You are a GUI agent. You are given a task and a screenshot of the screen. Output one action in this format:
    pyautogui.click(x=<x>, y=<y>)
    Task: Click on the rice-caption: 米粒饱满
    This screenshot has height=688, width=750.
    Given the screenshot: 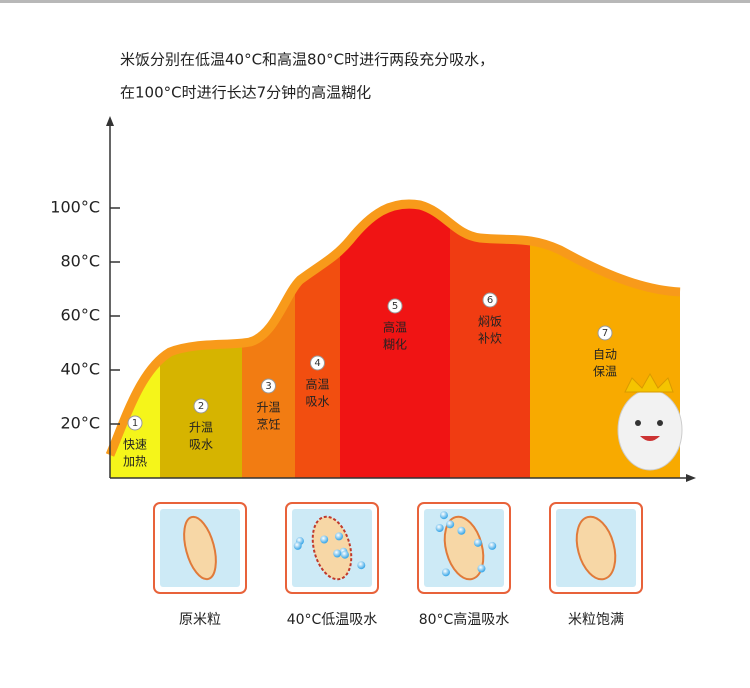 What is the action you would take?
    pyautogui.click(x=596, y=620)
    